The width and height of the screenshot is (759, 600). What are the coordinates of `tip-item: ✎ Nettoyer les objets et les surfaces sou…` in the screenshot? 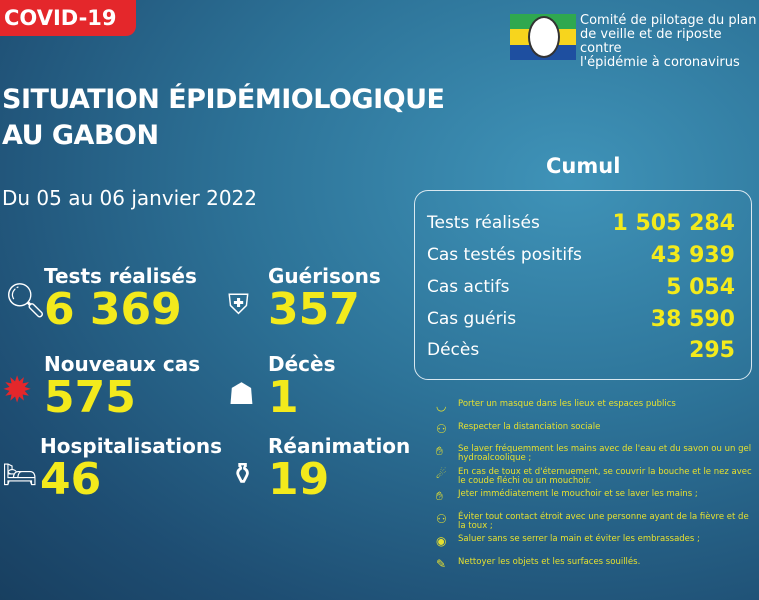 It's located at (596, 568).